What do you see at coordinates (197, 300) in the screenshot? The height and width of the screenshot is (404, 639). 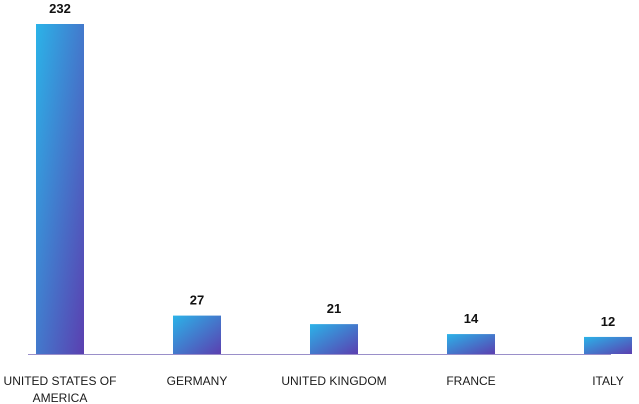 I see `value-label-1: 27` at bounding box center [197, 300].